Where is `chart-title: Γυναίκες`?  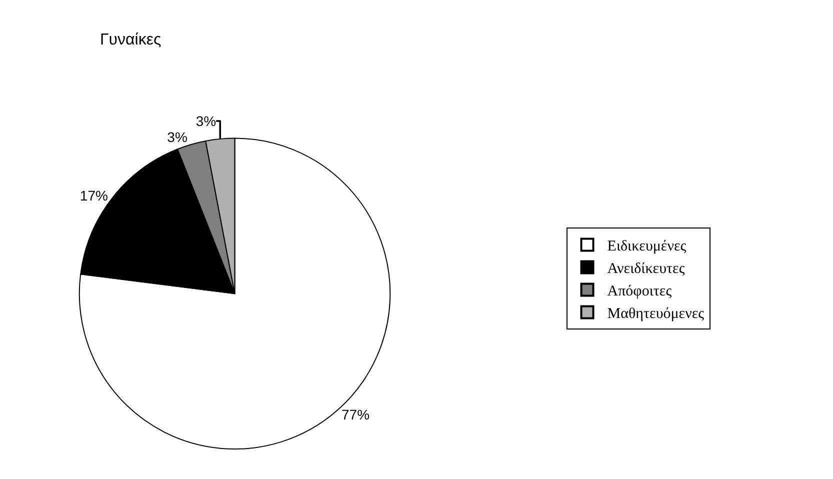
chart-title: Γυναίκες is located at coordinates (131, 40).